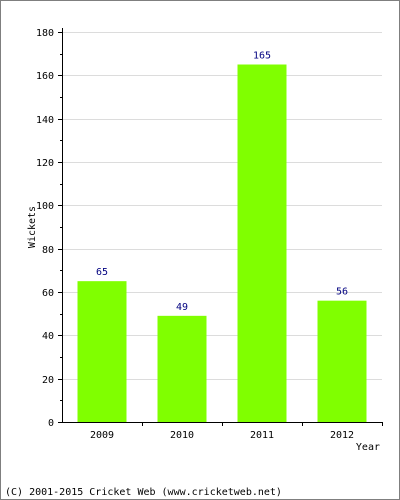 Image resolution: width=400 pixels, height=500 pixels. What do you see at coordinates (222, 435) in the screenshot?
I see `x-tick-labels: 2009 2010 2011 2012` at bounding box center [222, 435].